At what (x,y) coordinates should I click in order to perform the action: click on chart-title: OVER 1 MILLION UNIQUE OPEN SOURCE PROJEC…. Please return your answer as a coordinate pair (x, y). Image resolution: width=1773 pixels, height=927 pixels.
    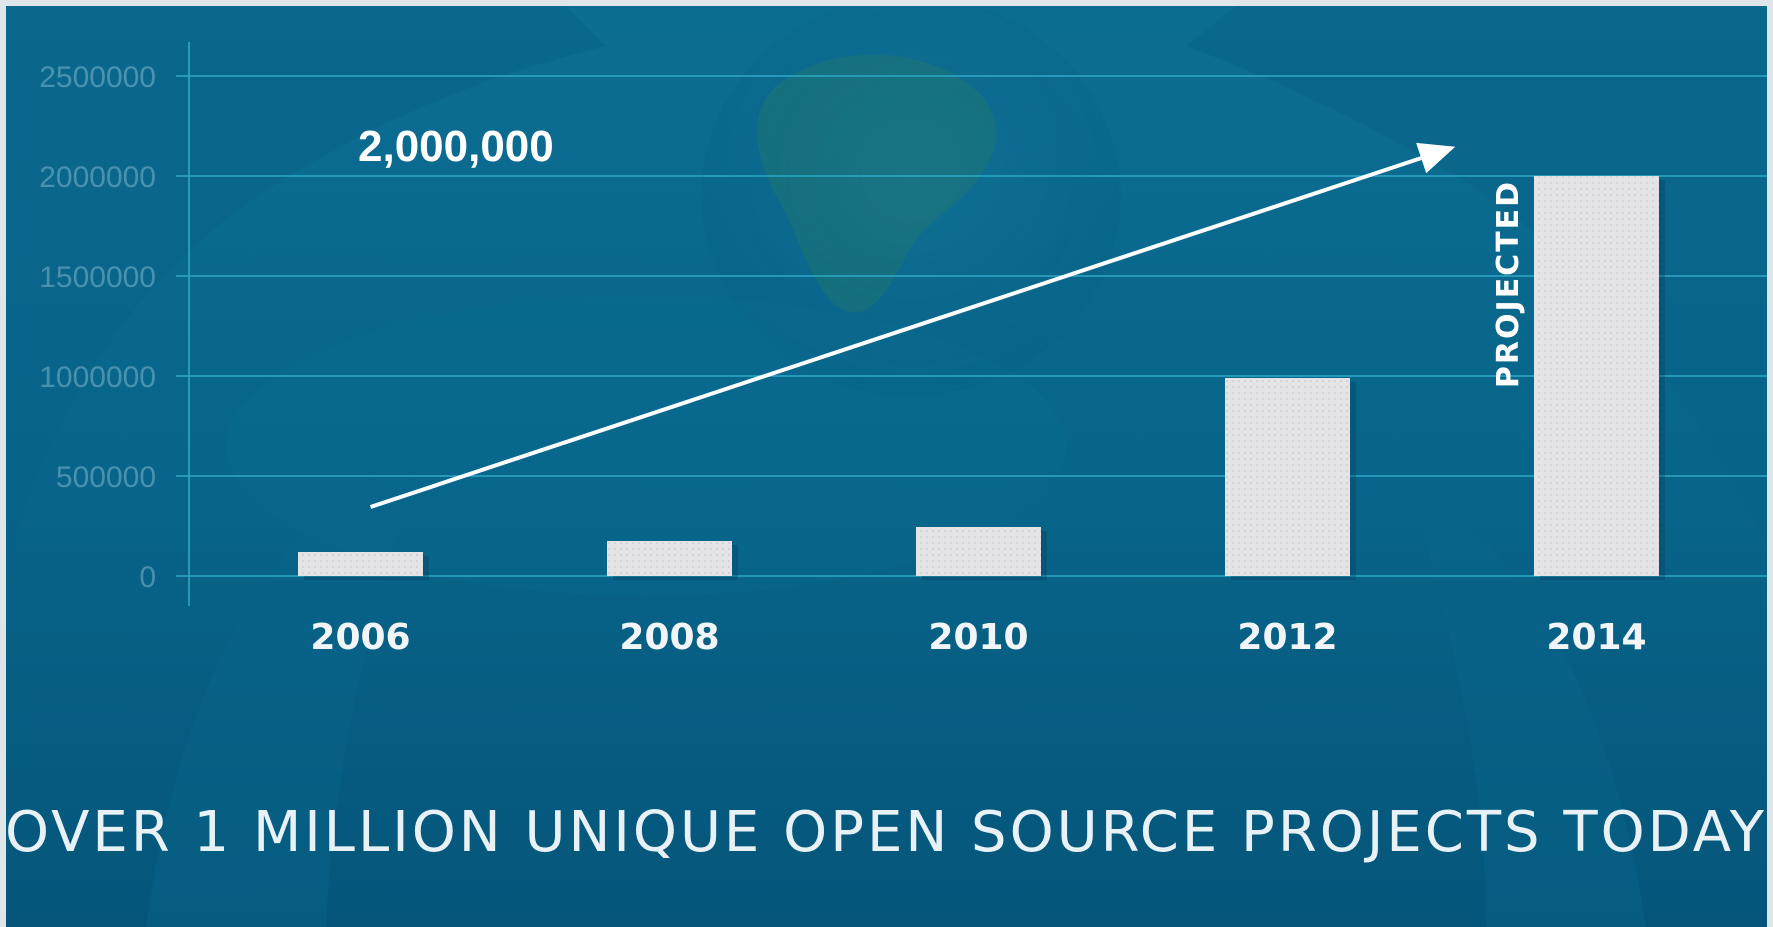
    Looking at the image, I should click on (886, 832).